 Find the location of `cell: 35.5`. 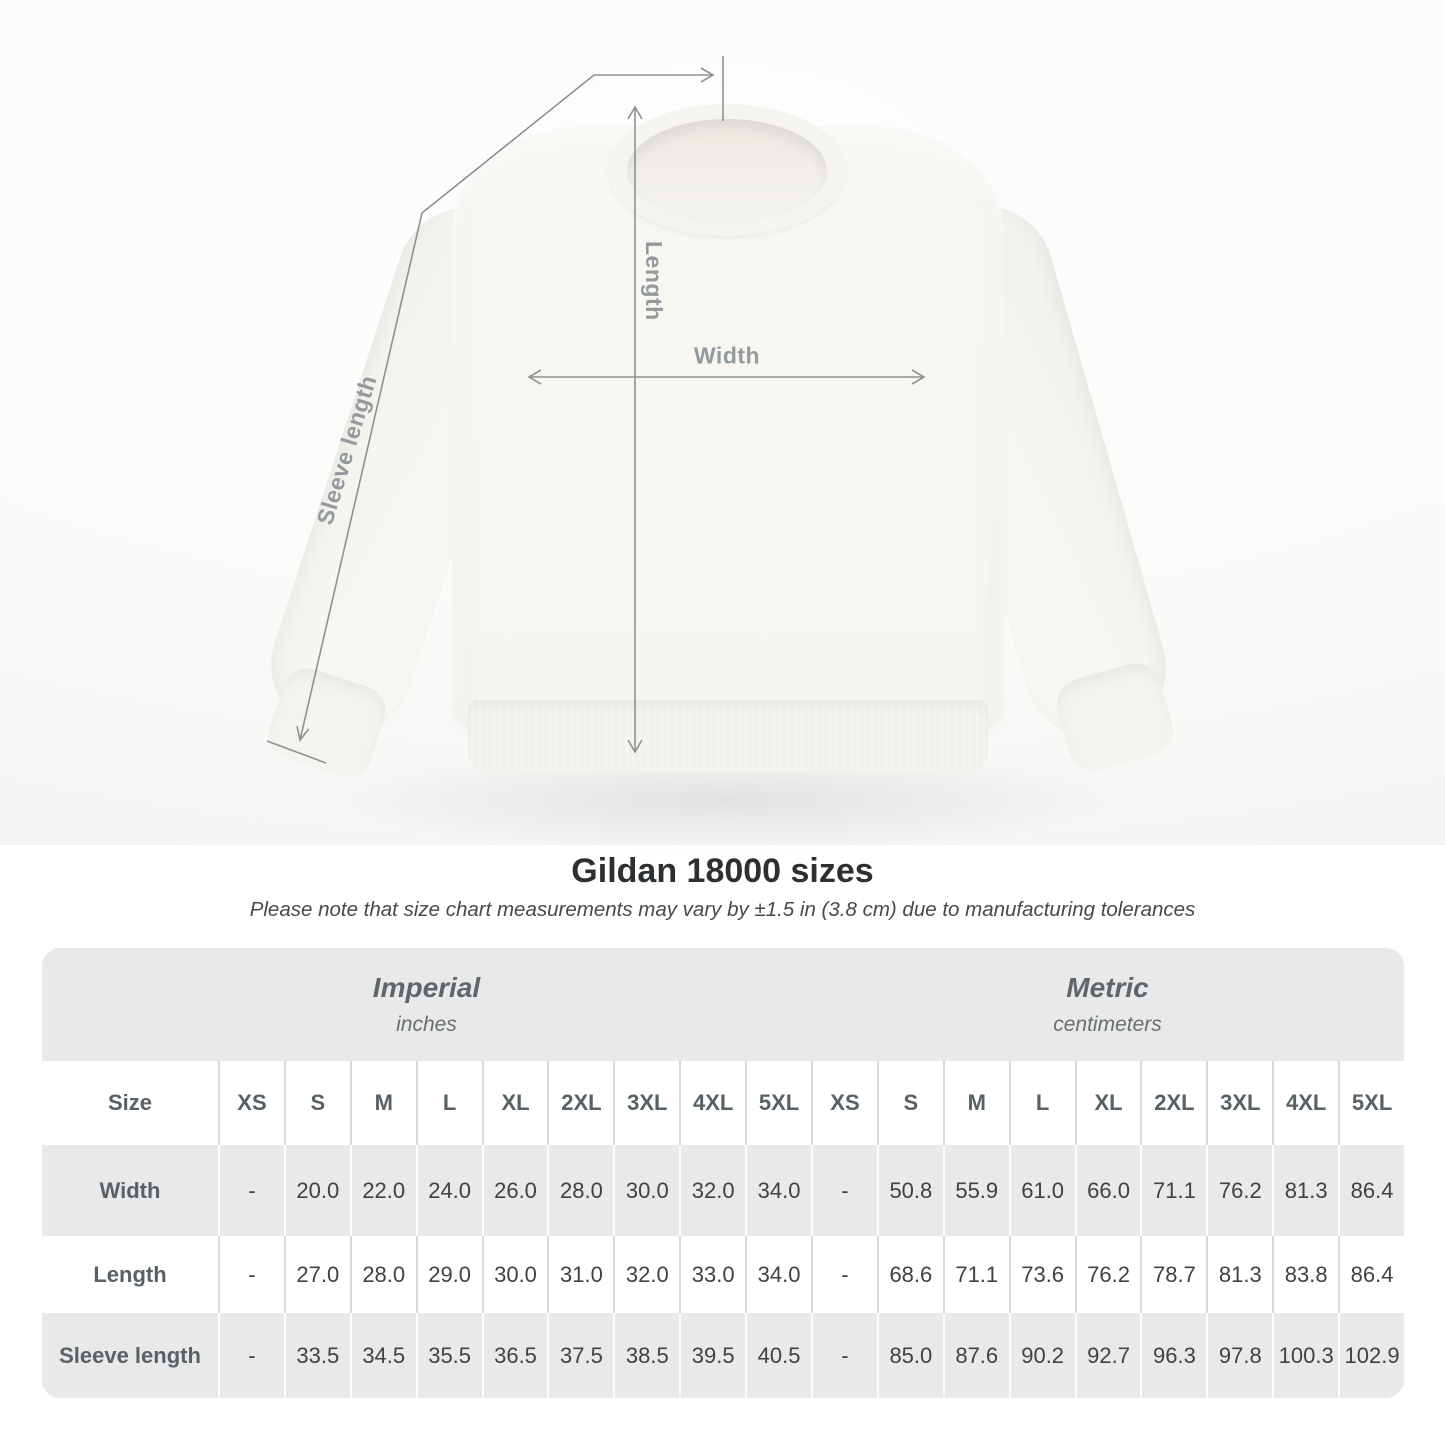

cell: 35.5 is located at coordinates (448, 1355).